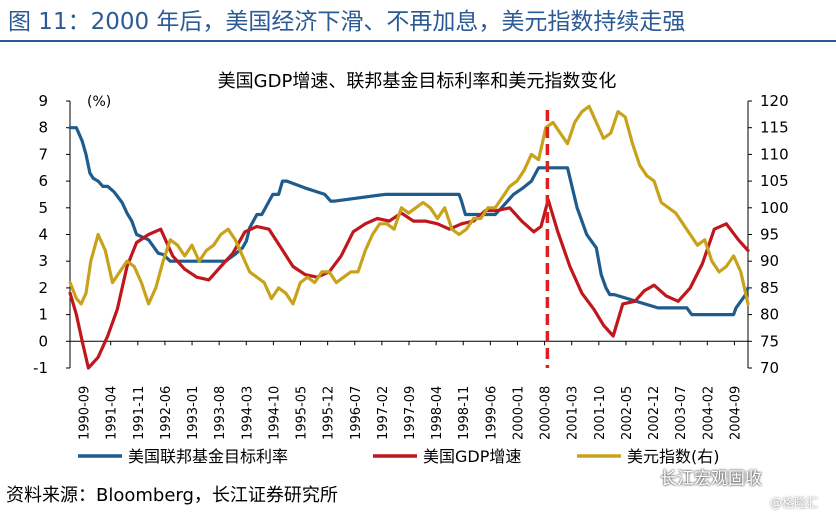 The height and width of the screenshot is (515, 836). What do you see at coordinates (220, 413) in the screenshot?
I see `x-tick-label: 1993-08` at bounding box center [220, 413].